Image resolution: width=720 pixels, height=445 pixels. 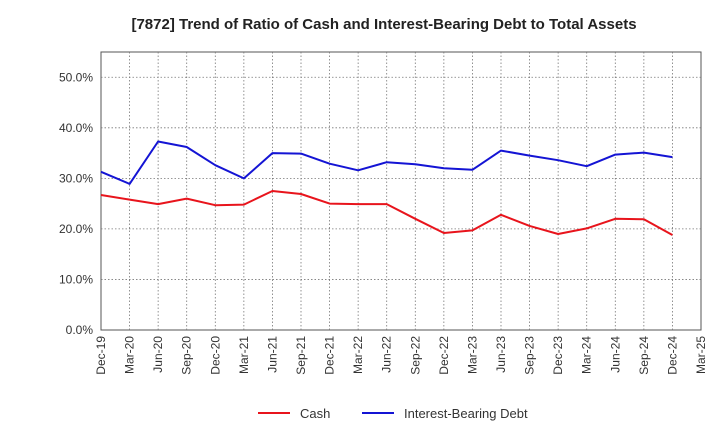 What do you see at coordinates (187, 355) in the screenshot?
I see `x-tick-label: Sep-20` at bounding box center [187, 355].